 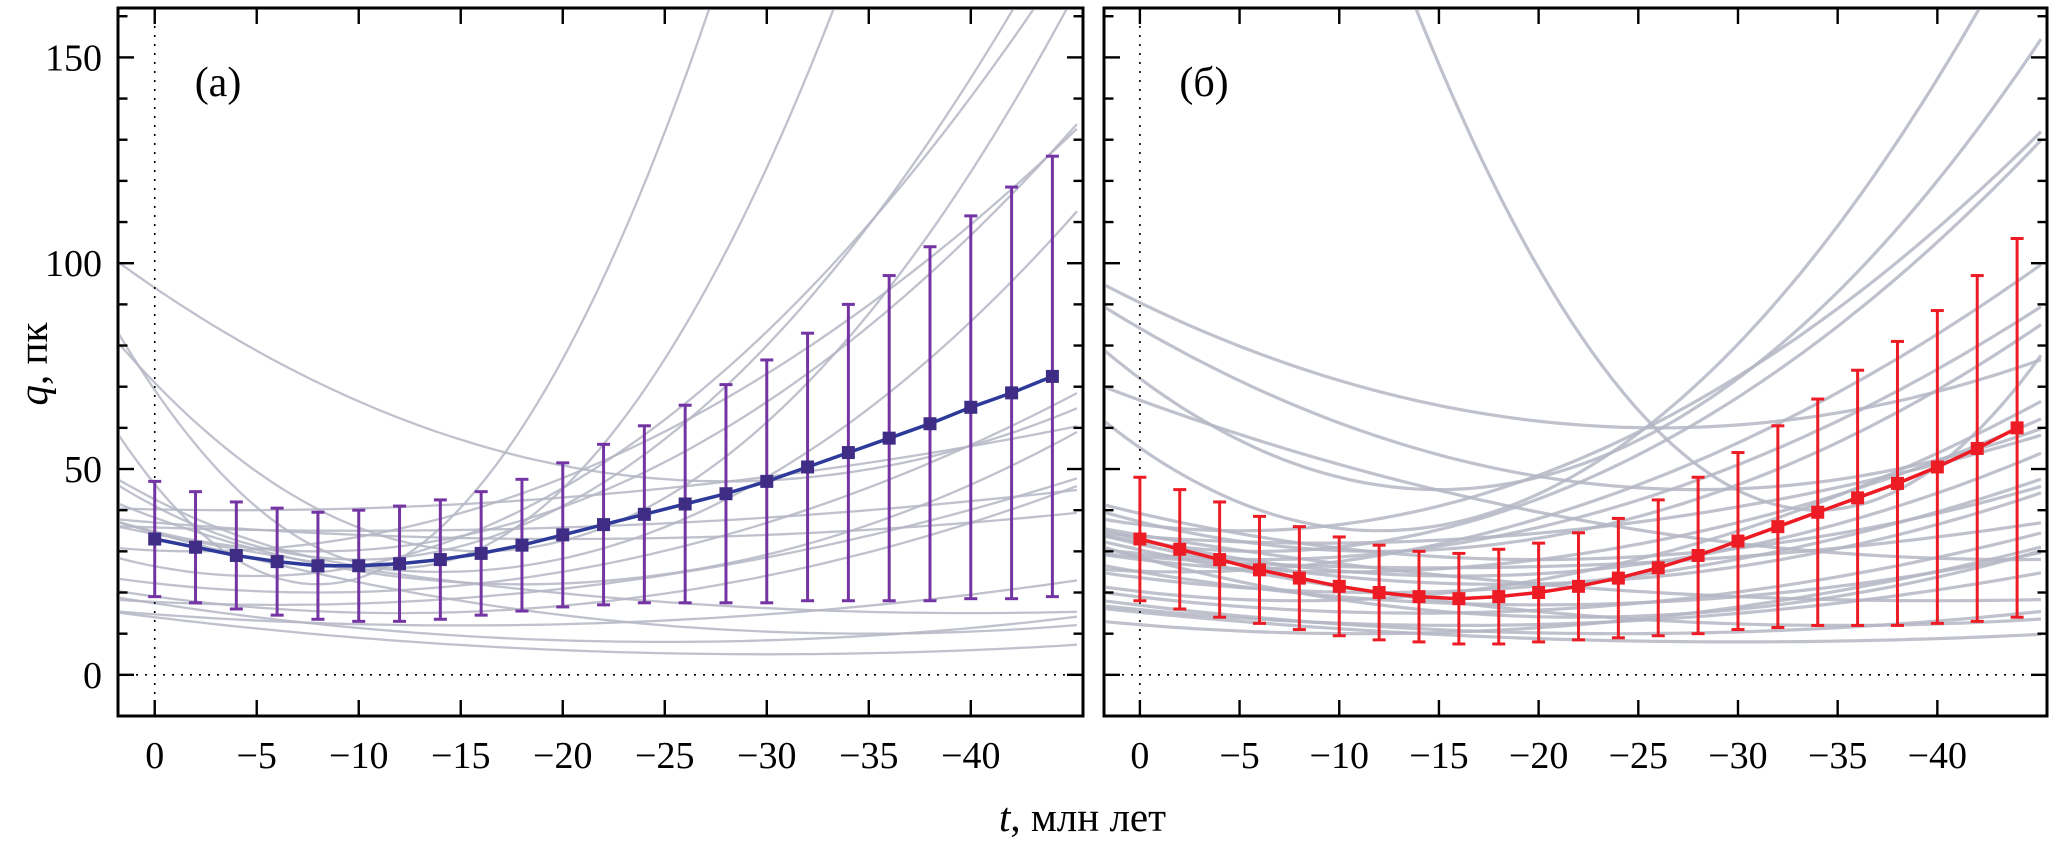 What do you see at coordinates (33, 395) in the screenshot?
I see `y-axis-label-symbol: q` at bounding box center [33, 395].